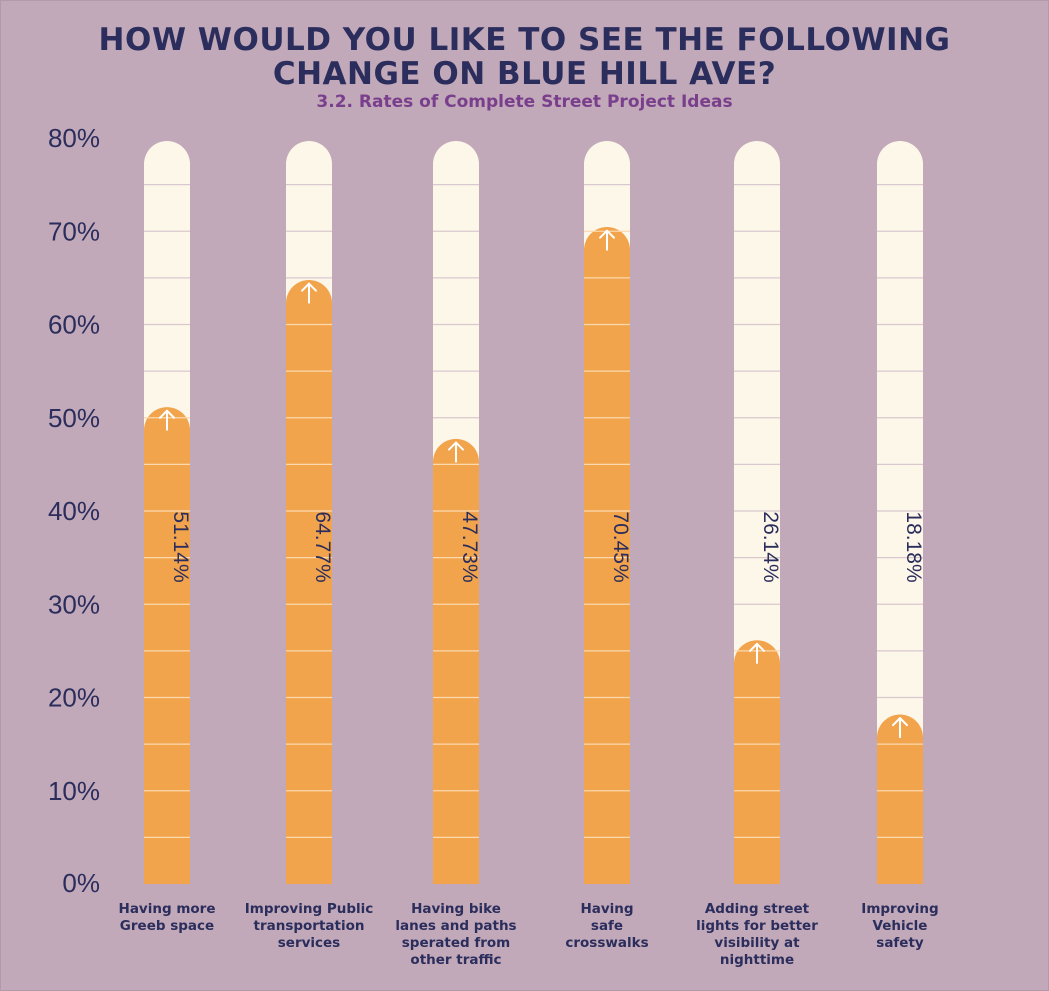  What do you see at coordinates (770, 546) in the screenshot?
I see `bar-value-label: 26.14%` at bounding box center [770, 546].